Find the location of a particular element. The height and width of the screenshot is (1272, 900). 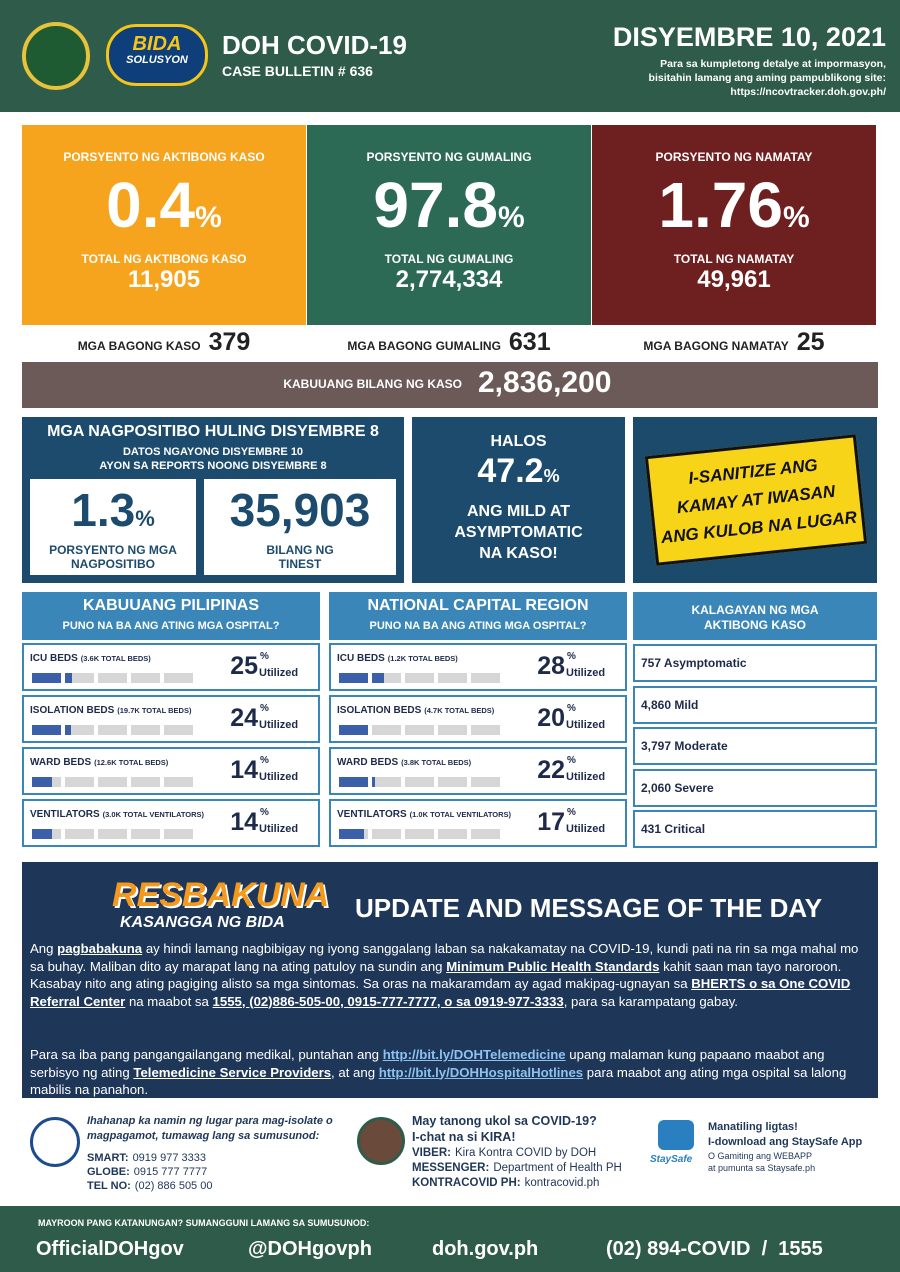

total-value: 49,961 is located at coordinates (734, 279).